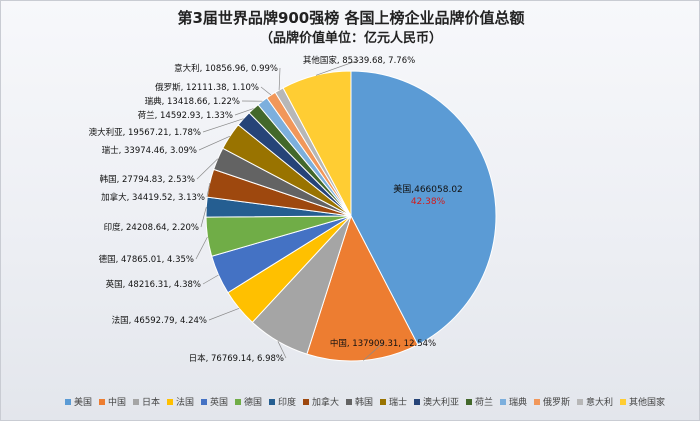 The width and height of the screenshot is (700, 422). Describe the element at coordinates (428, 189) in the screenshot. I see `slice-label-1: 美国,466058.02` at that location.